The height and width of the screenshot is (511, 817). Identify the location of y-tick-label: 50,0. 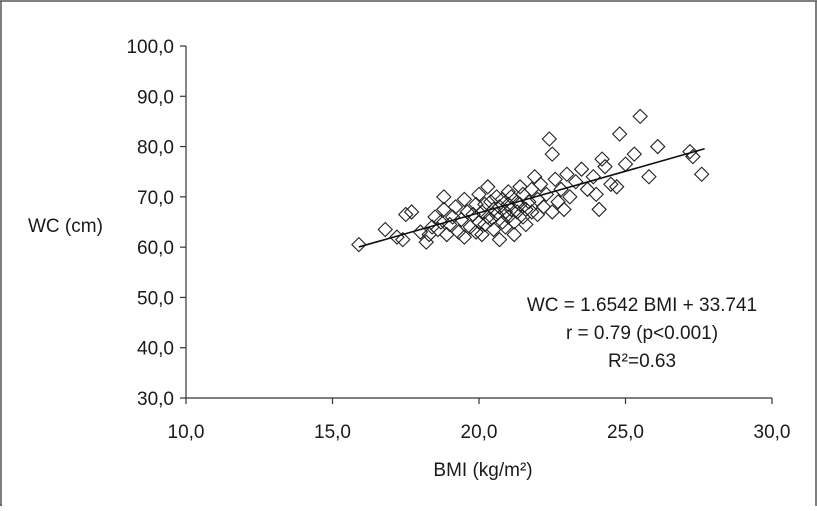
(155, 298).